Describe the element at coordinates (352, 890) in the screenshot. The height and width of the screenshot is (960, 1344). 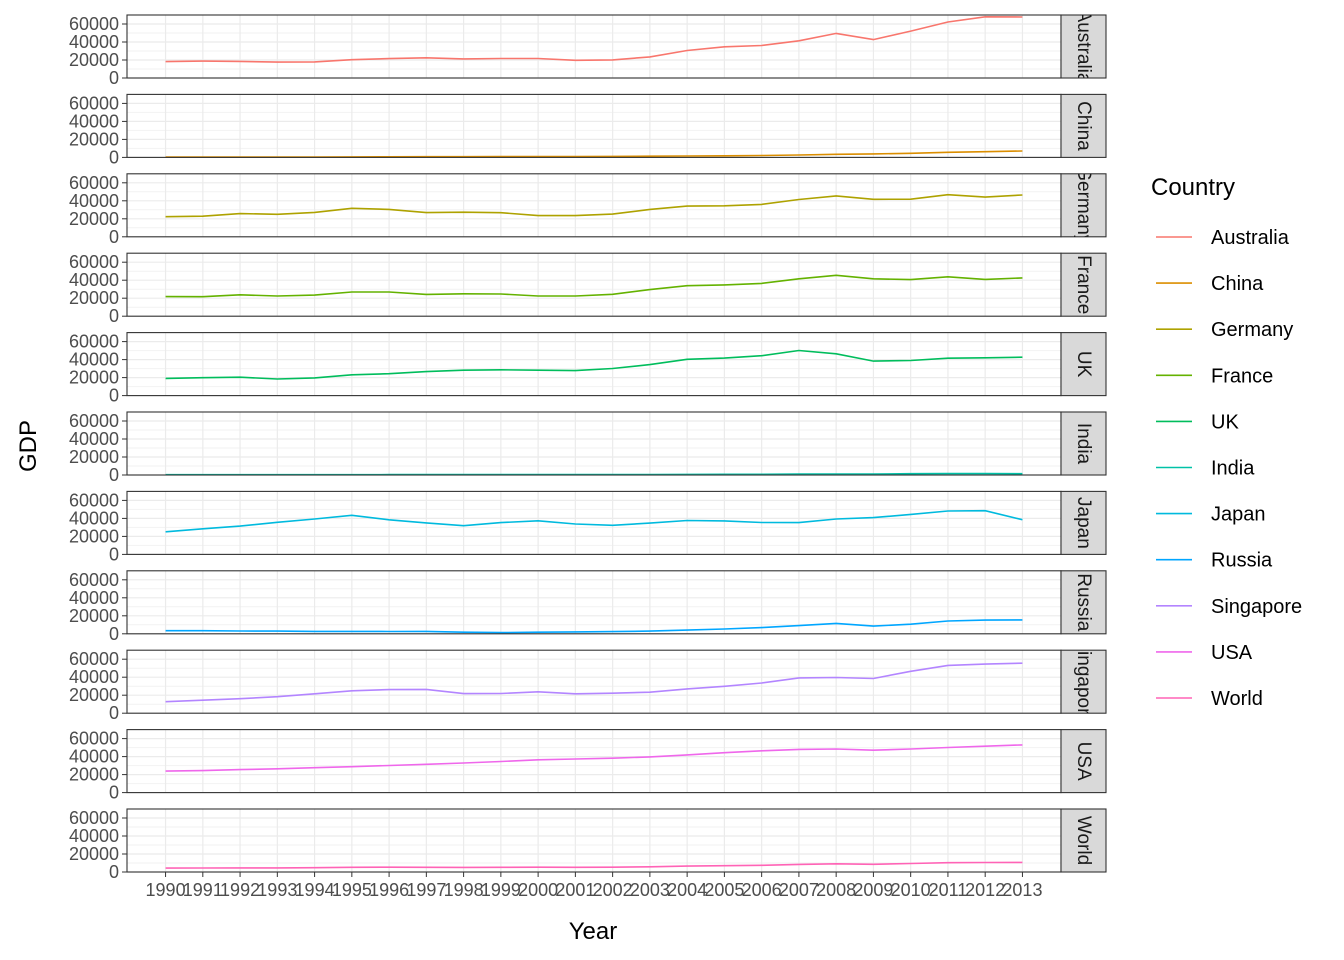
I see `x-tick-label: 1995` at that location.